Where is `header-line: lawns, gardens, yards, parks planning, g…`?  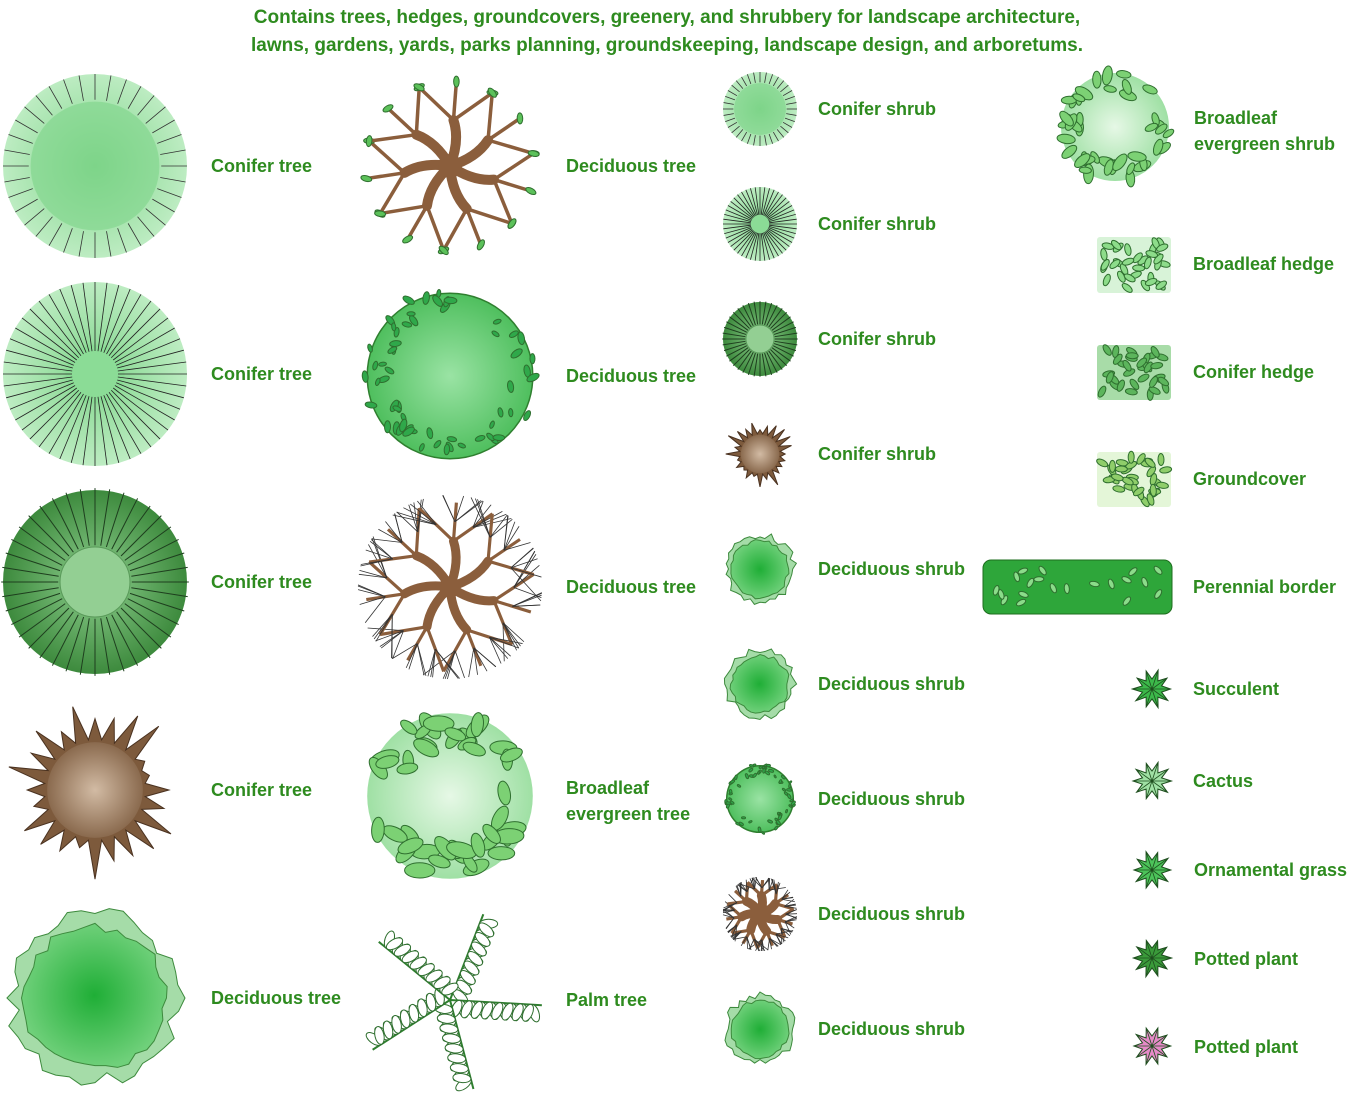
header-line: lawns, gardens, yards, parks planning, g… is located at coordinates (667, 45).